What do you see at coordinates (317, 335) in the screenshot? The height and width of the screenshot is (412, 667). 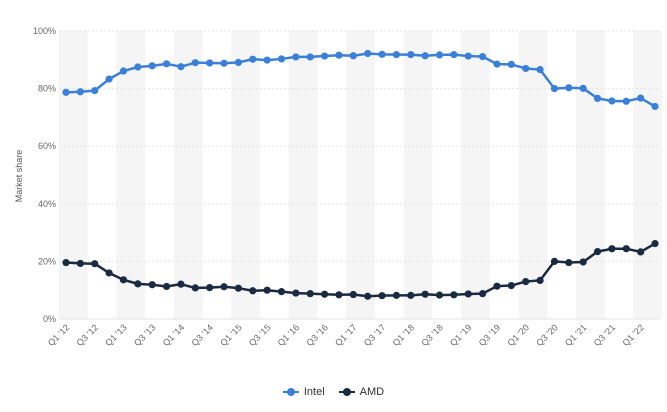 I see `x-tick-label: Q3 '16` at bounding box center [317, 335].